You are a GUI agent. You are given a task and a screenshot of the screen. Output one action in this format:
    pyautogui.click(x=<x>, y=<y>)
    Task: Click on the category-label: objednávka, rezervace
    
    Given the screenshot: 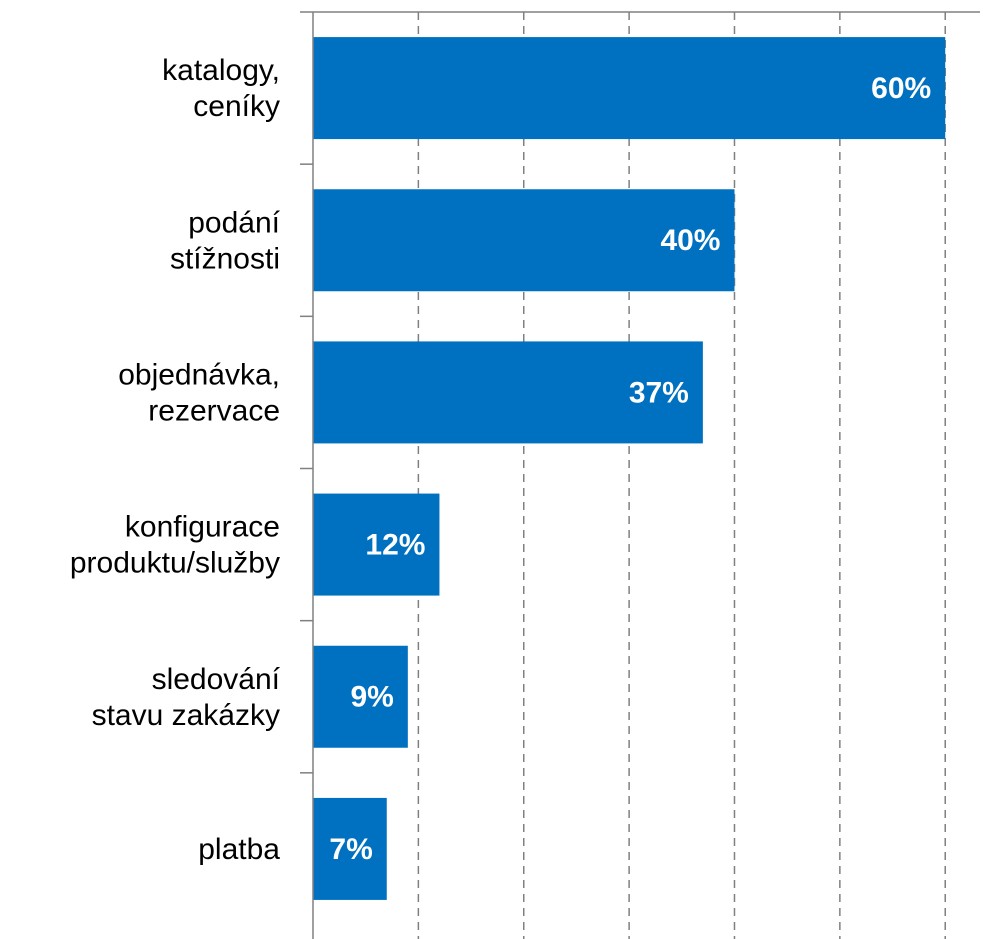 What is the action you would take?
    pyautogui.click(x=199, y=392)
    